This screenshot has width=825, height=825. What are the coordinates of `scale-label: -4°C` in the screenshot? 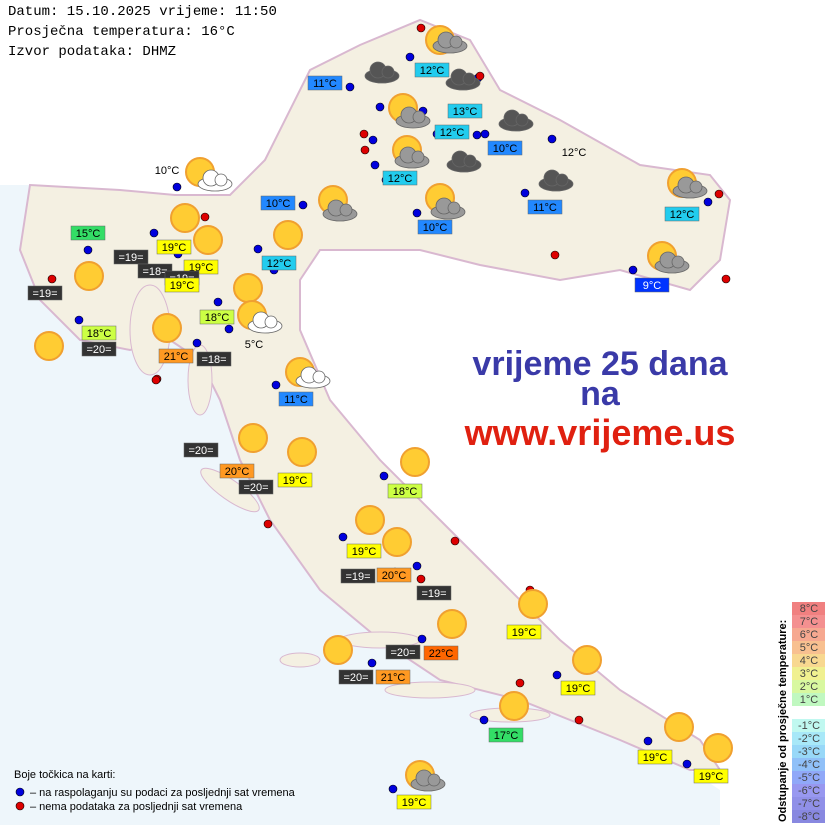 It's located at (809, 765).